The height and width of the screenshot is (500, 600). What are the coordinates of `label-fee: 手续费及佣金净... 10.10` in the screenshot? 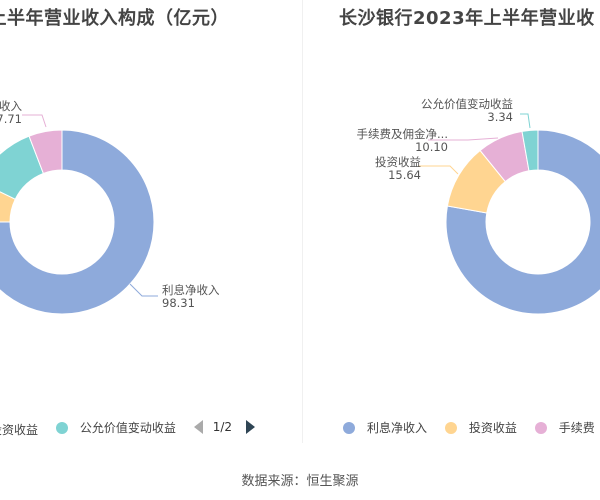 It's located at (385, 141).